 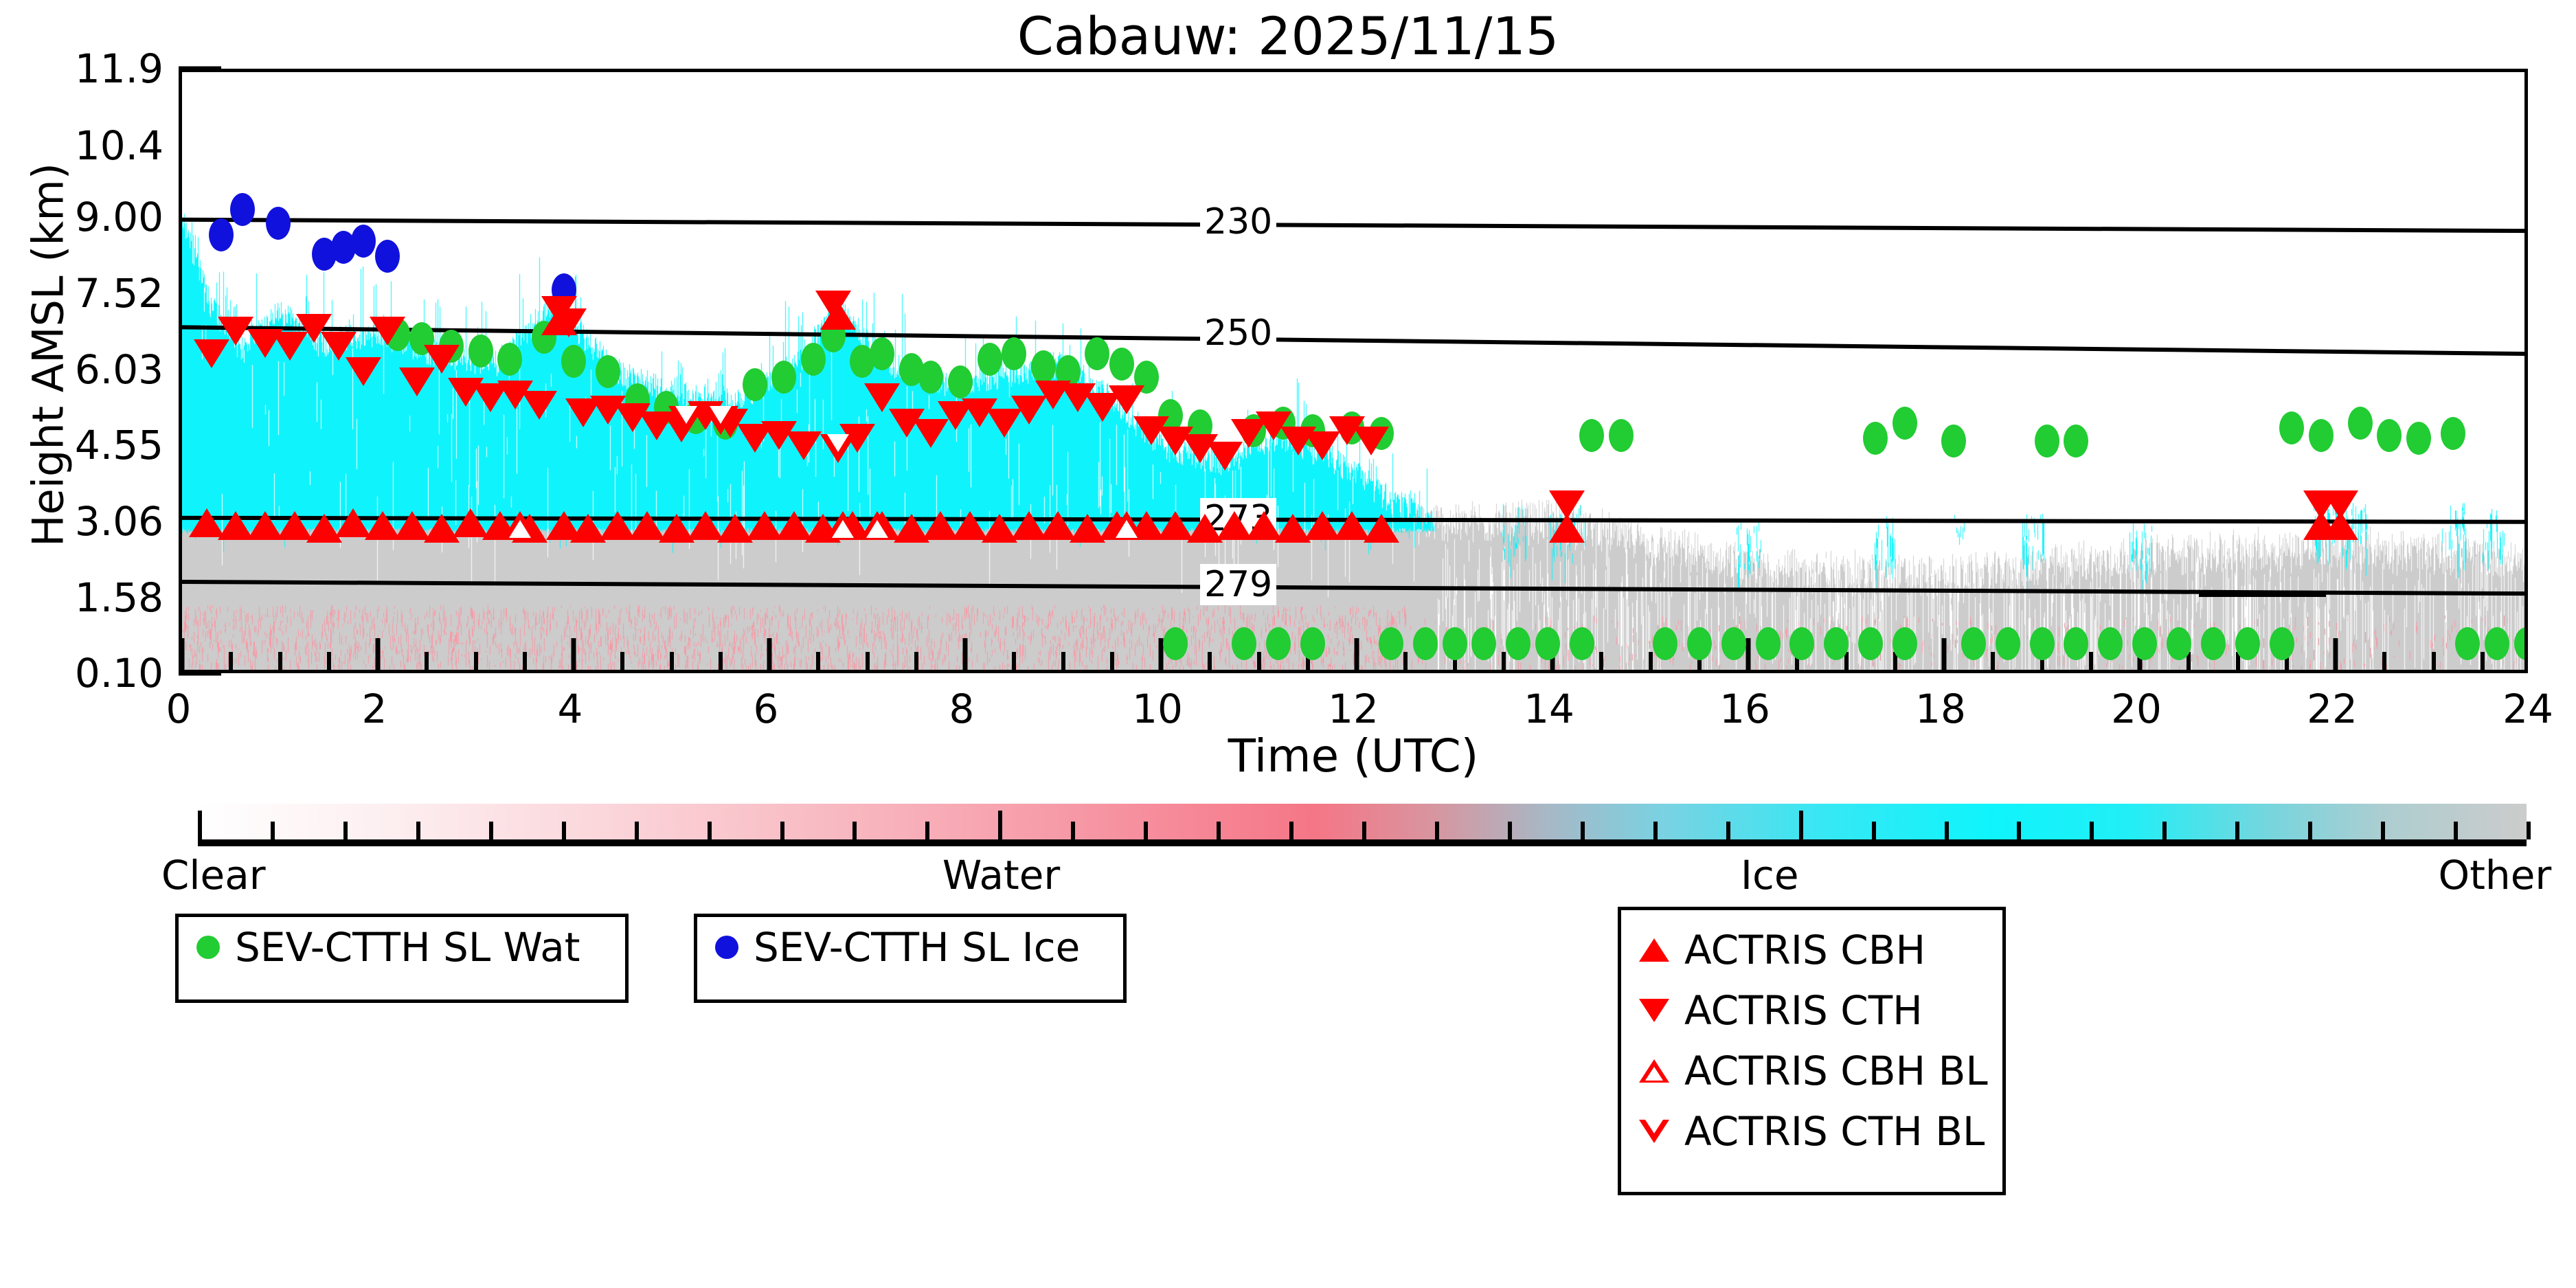 I want to click on legend-item: SEV-CTTH SL Wat, so click(x=402, y=947).